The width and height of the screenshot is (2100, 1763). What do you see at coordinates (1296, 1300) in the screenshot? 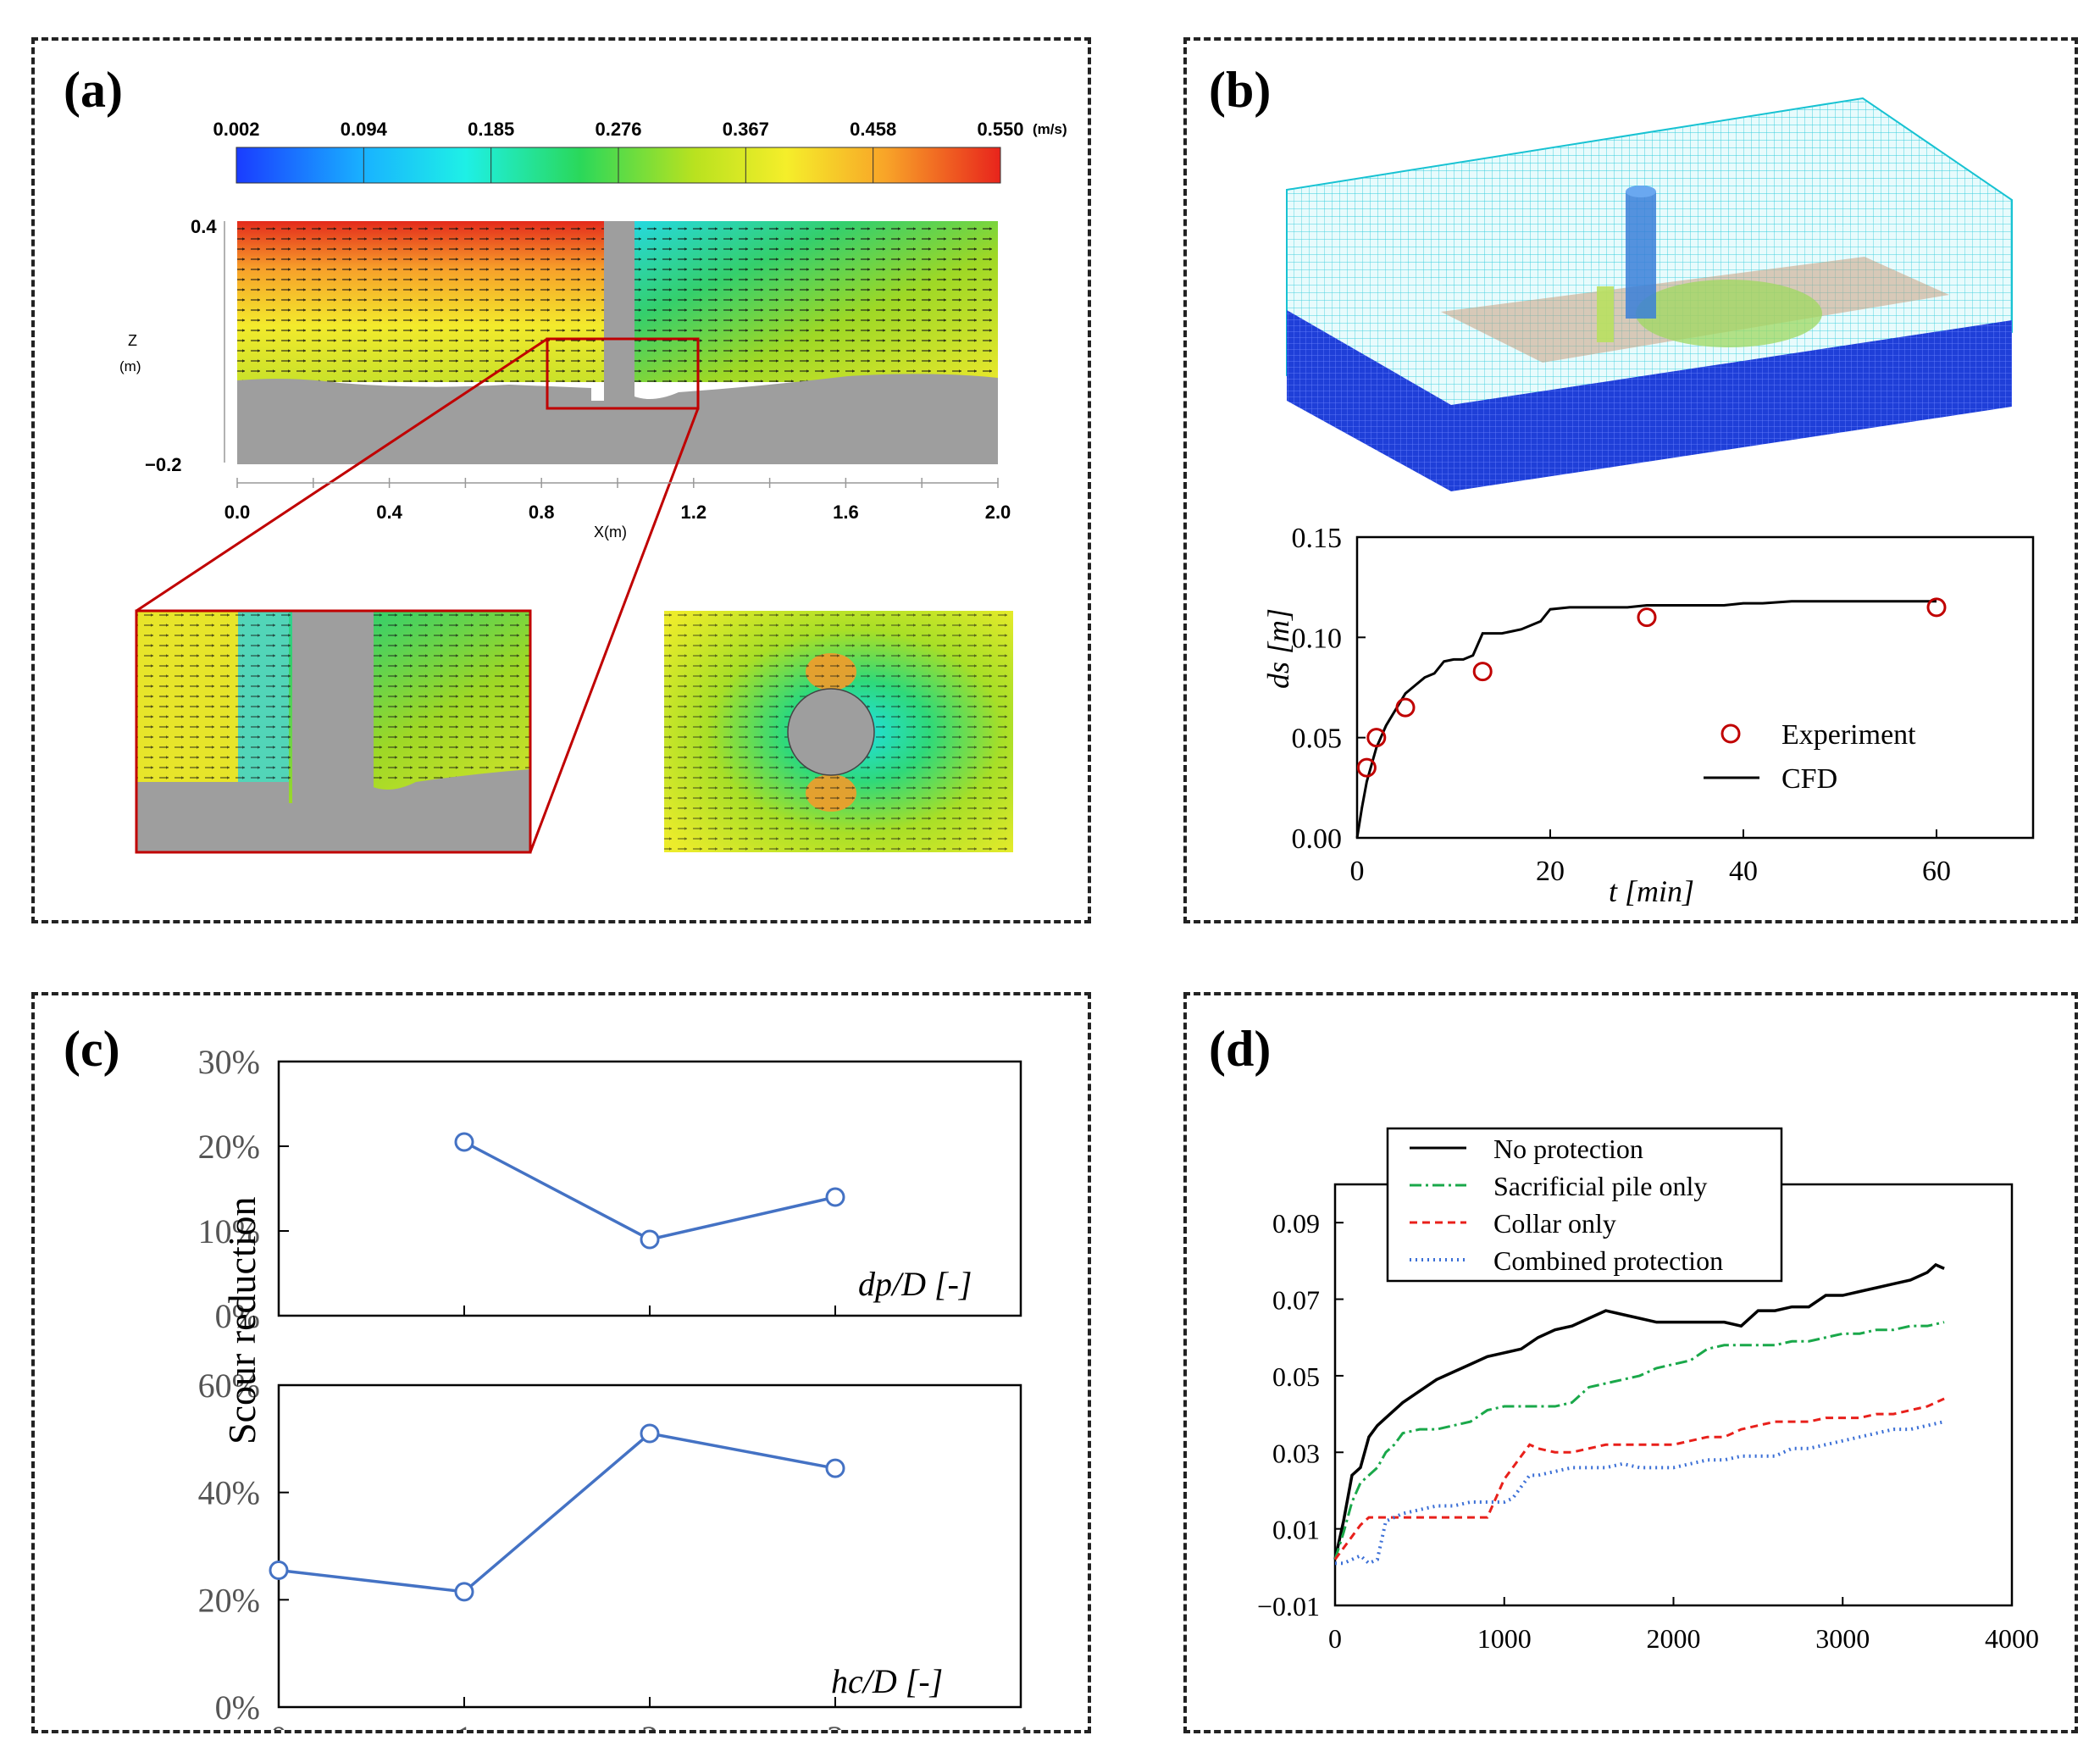
I see `y-tick-label: 0.07` at bounding box center [1296, 1300].